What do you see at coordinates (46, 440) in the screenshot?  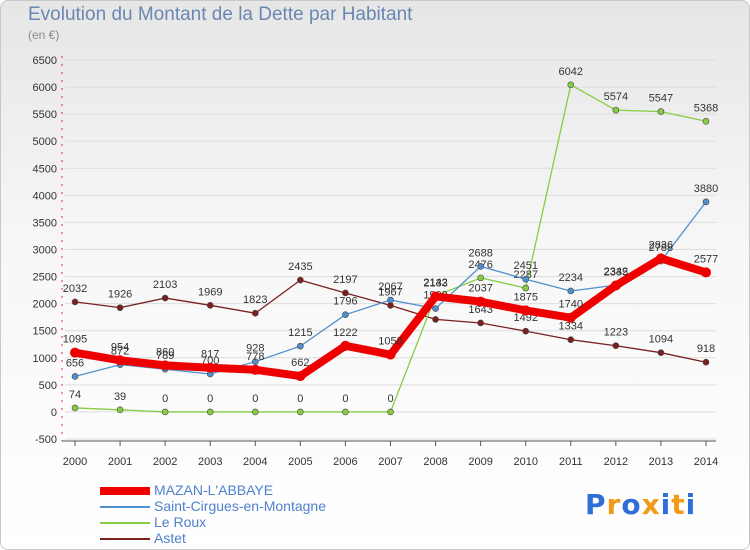 I see `y-tick-label: -500` at bounding box center [46, 440].